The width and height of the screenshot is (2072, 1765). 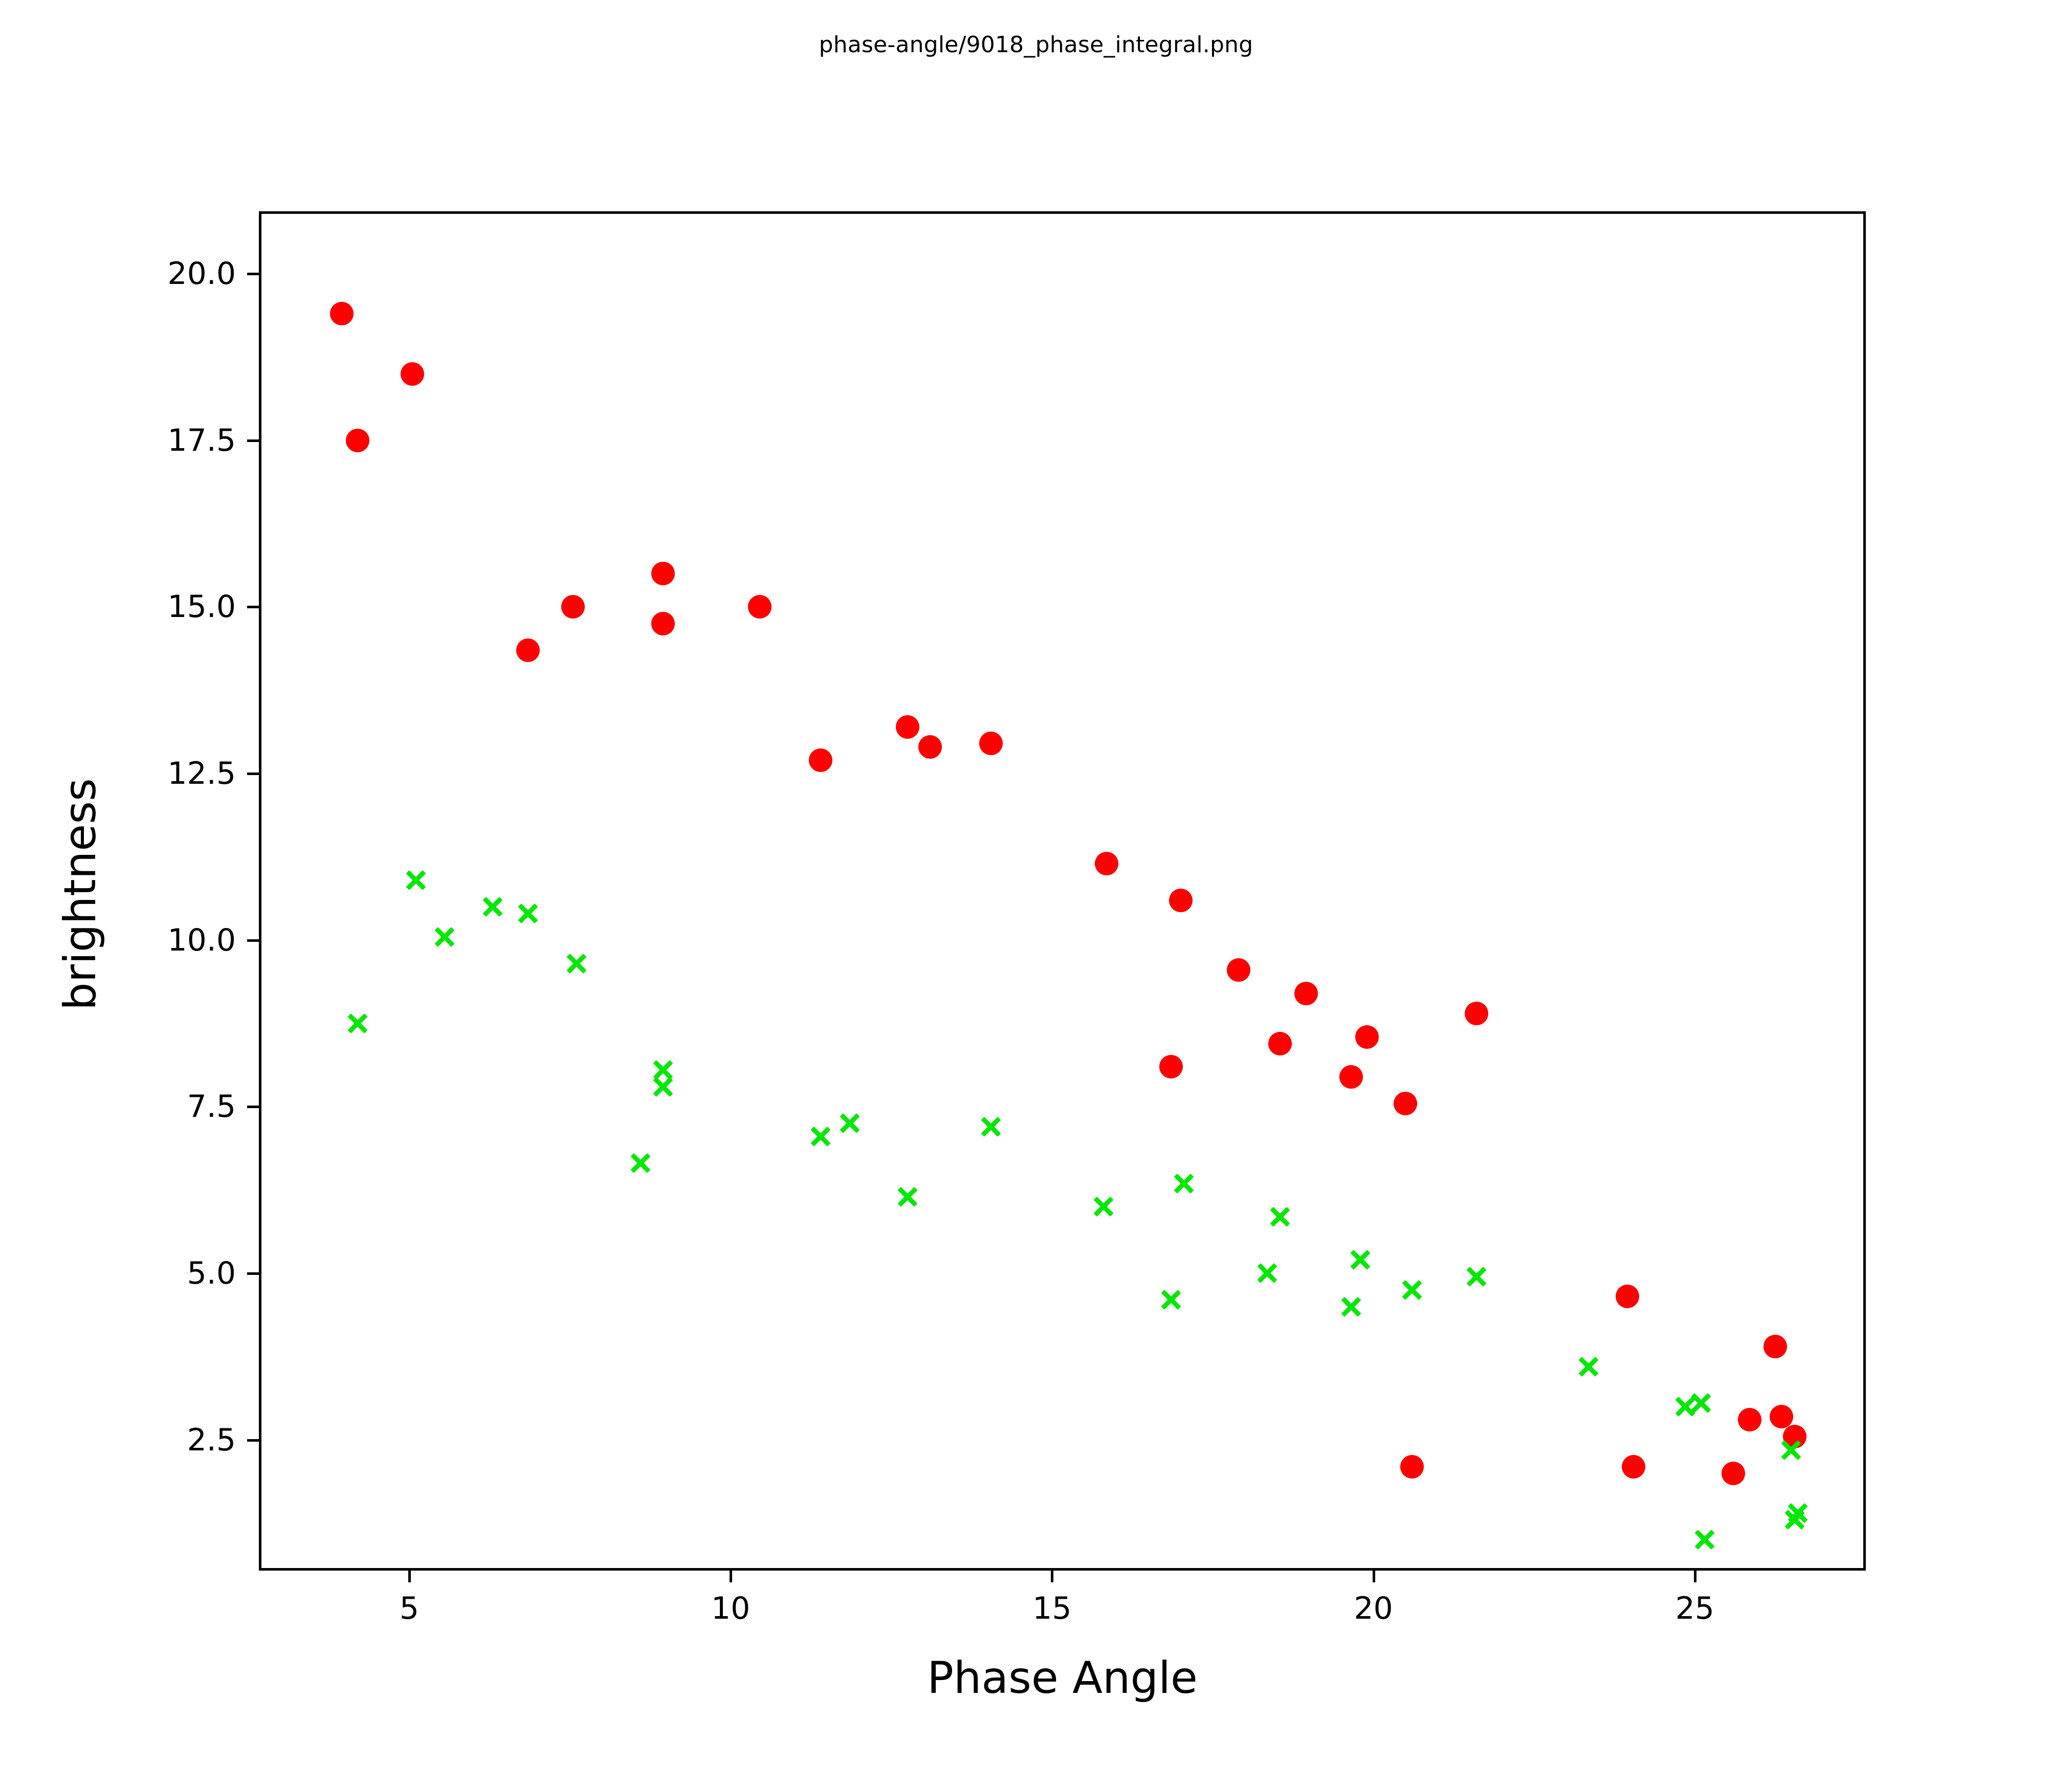 I want to click on y-tick-label: 7.5, so click(x=211, y=1107).